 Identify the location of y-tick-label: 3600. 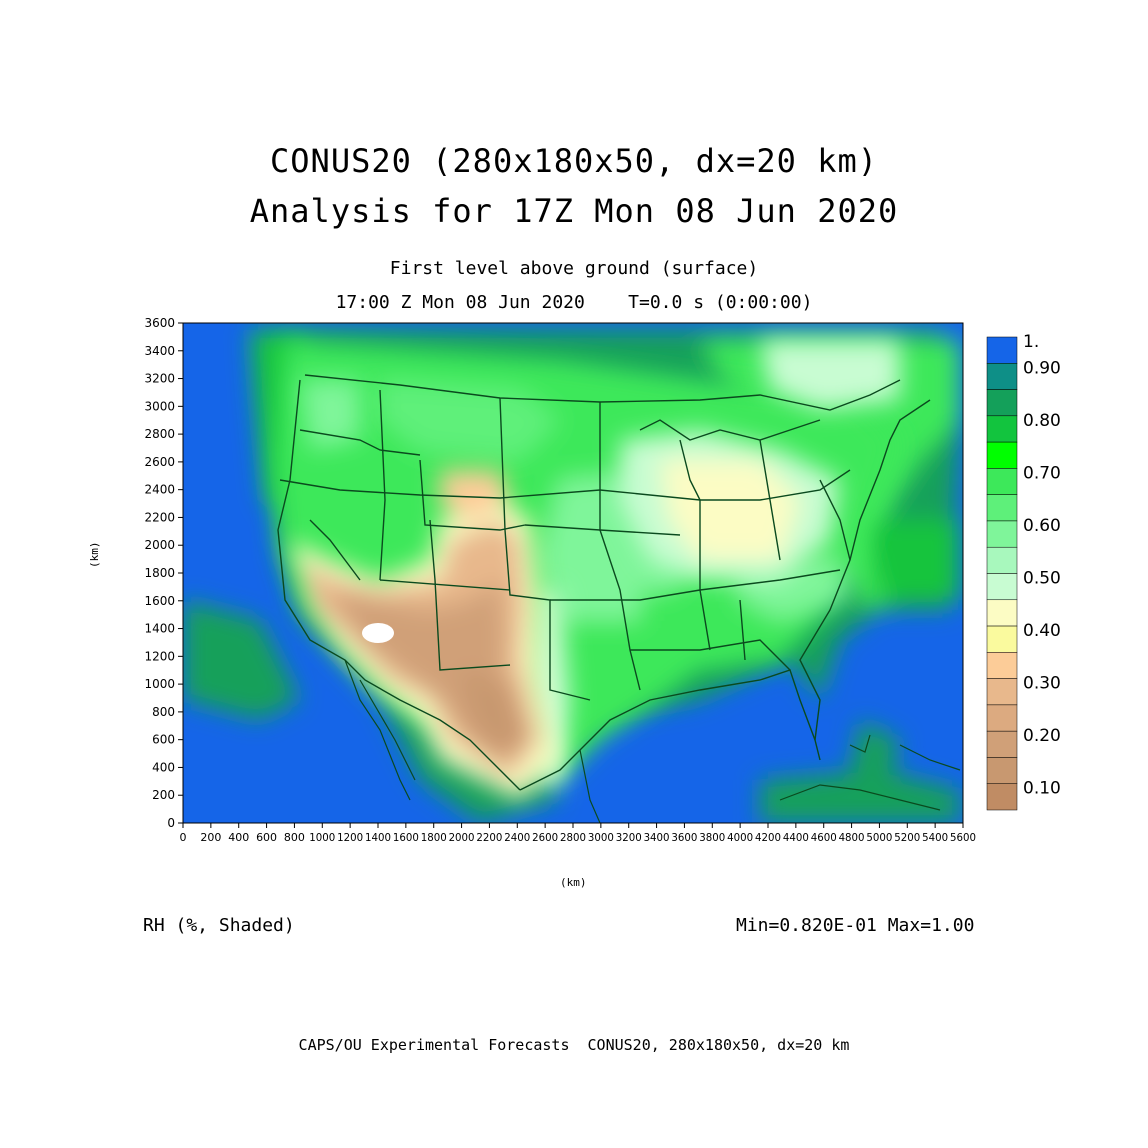
(159, 323).